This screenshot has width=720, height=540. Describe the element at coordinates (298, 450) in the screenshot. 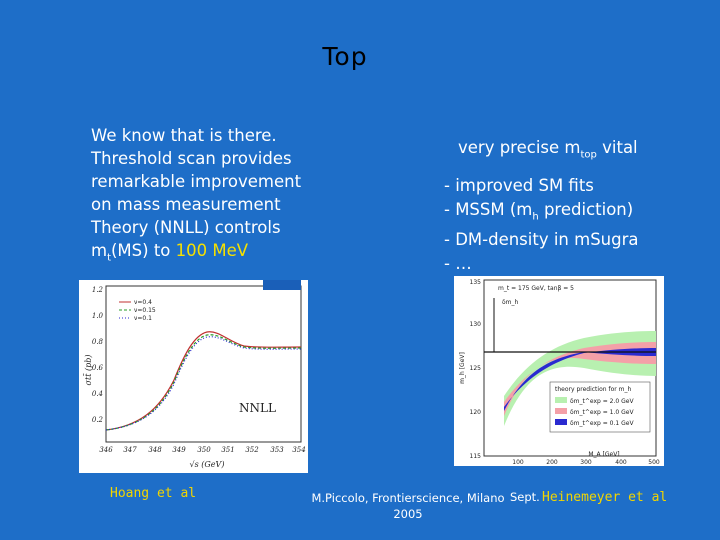

I see `x-tick-9: 354` at that location.